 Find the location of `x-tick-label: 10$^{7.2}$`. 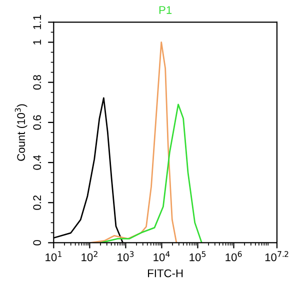

x-tick-label: 10$^{7.2}$ is located at coordinates (276, 256).